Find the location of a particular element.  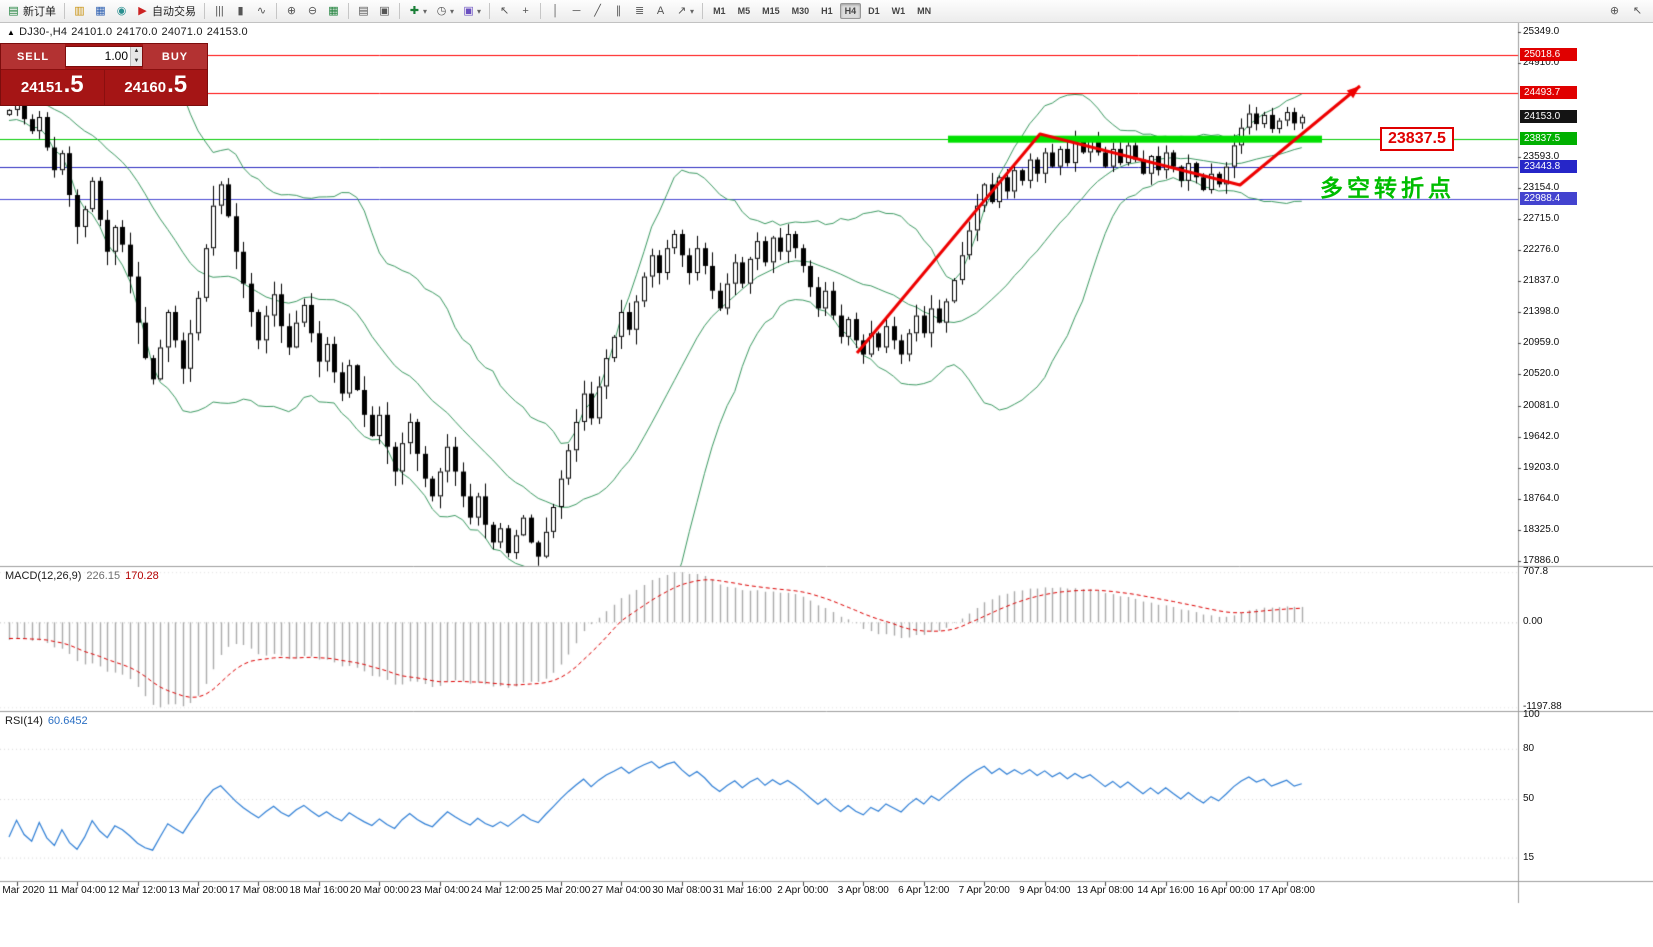

arrange-windows-icon: ▤ is located at coordinates (363, 11).